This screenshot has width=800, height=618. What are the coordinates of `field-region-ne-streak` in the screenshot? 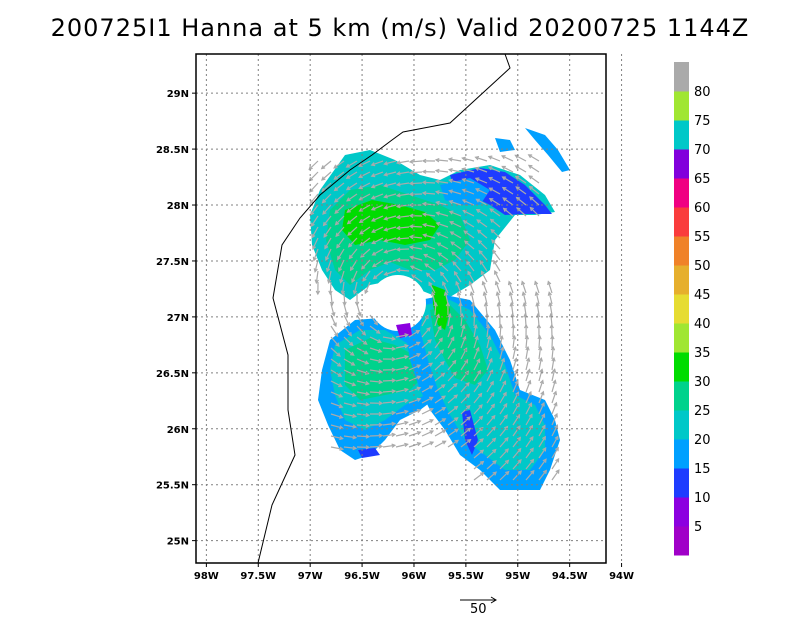 It's located at (547, 150).